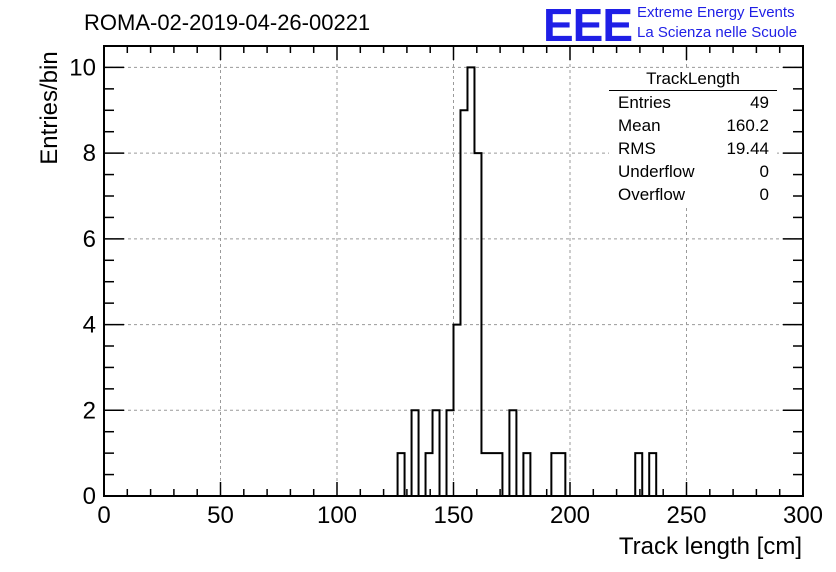 This screenshot has width=836, height=572. Describe the element at coordinates (82, 67) in the screenshot. I see `y-tick-label: 10` at that location.